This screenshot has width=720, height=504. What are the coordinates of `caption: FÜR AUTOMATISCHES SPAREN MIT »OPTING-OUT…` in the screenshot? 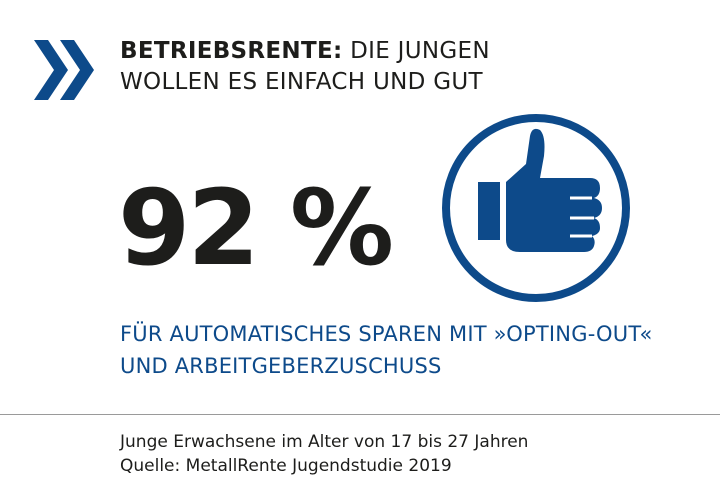 It's located at (386, 350).